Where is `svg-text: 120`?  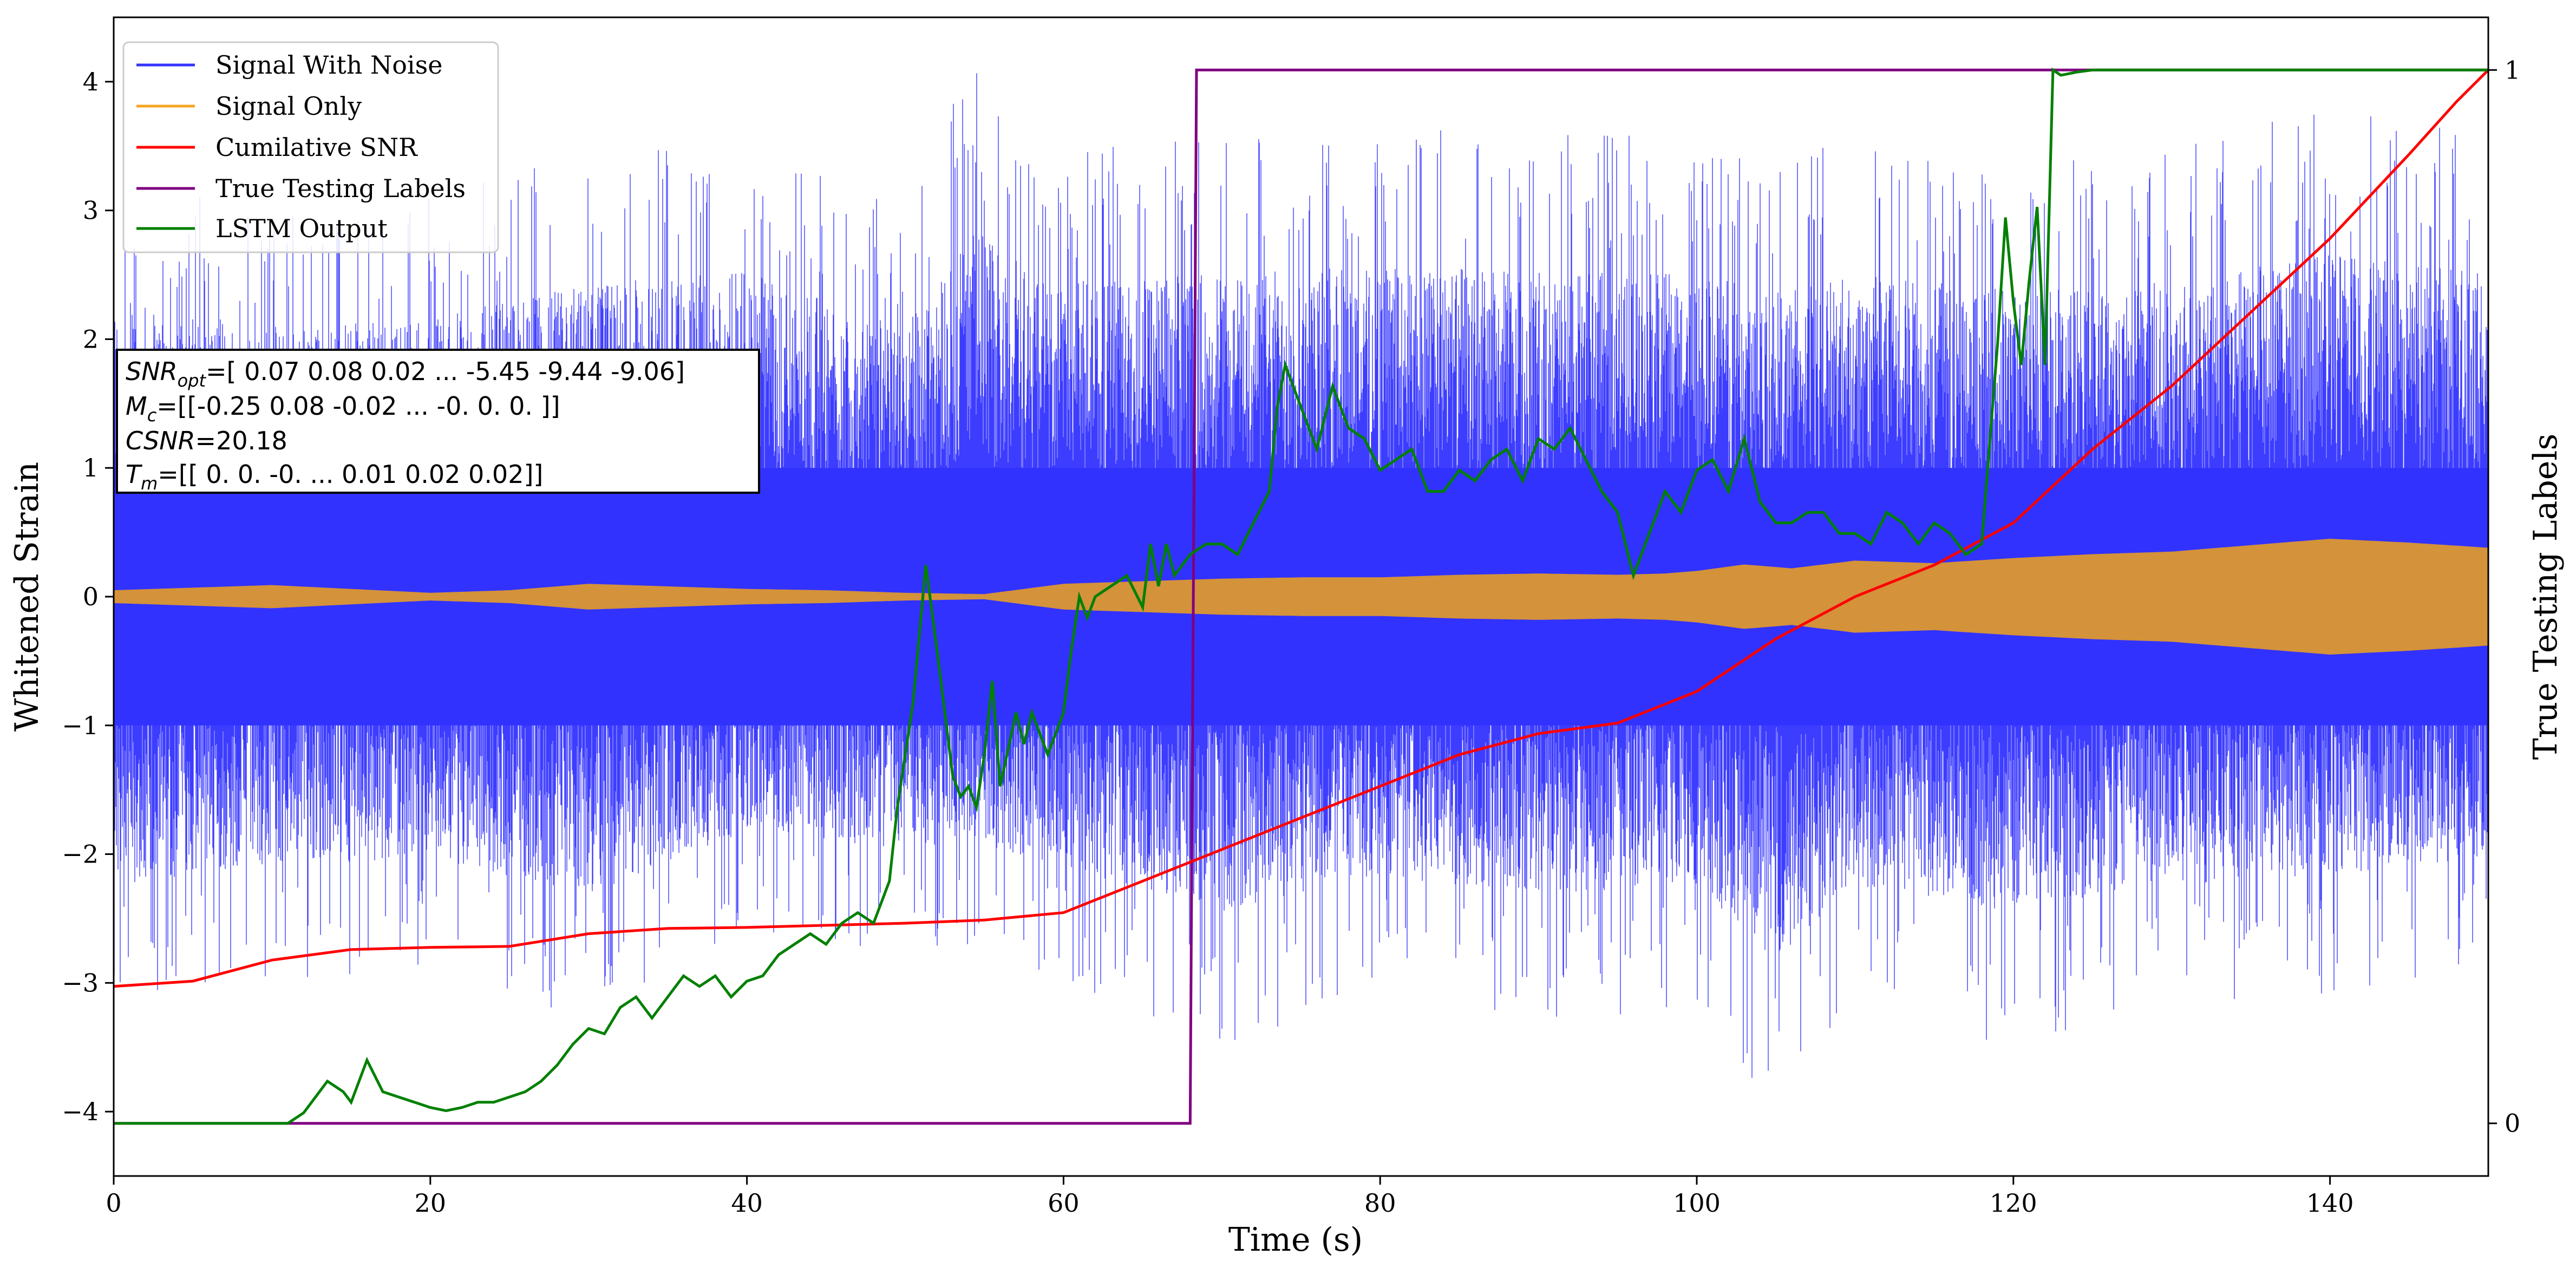 svg-text: 120 is located at coordinates (2014, 1203).